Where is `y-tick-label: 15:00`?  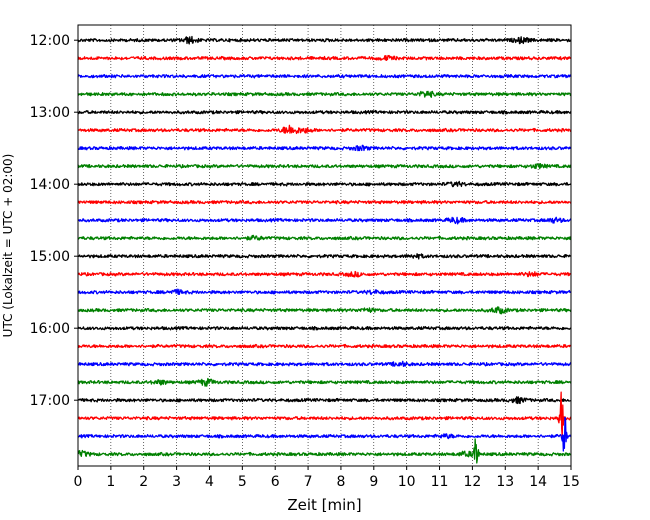
y-tick-label: 15:00 is located at coordinates (50, 257).